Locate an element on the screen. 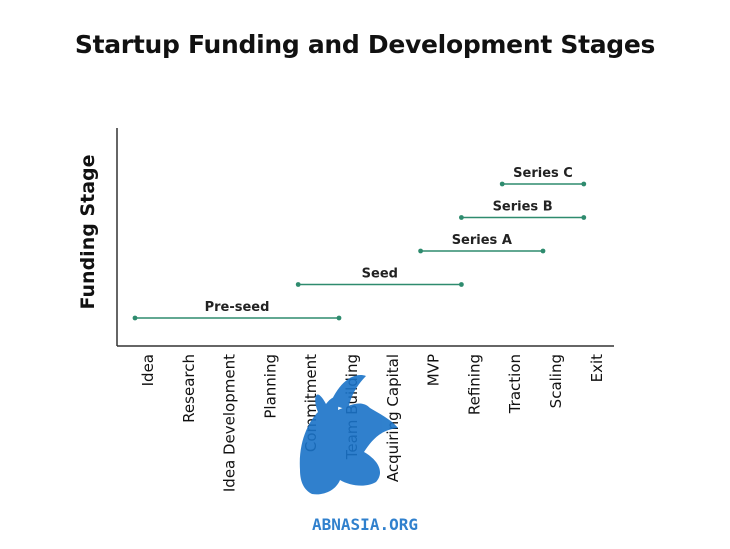  x-tick-label: Exit is located at coordinates (597, 368).